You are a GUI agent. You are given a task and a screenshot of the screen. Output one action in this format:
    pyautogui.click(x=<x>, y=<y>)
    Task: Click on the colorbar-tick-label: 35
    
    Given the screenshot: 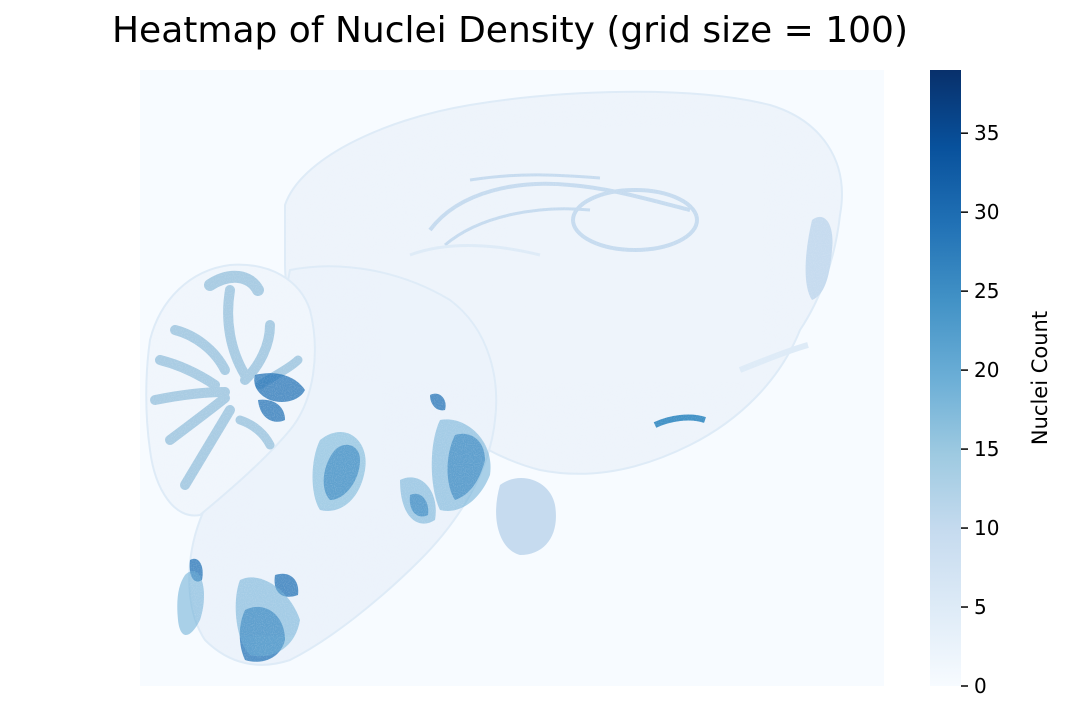 What is the action you would take?
    pyautogui.click(x=986, y=133)
    